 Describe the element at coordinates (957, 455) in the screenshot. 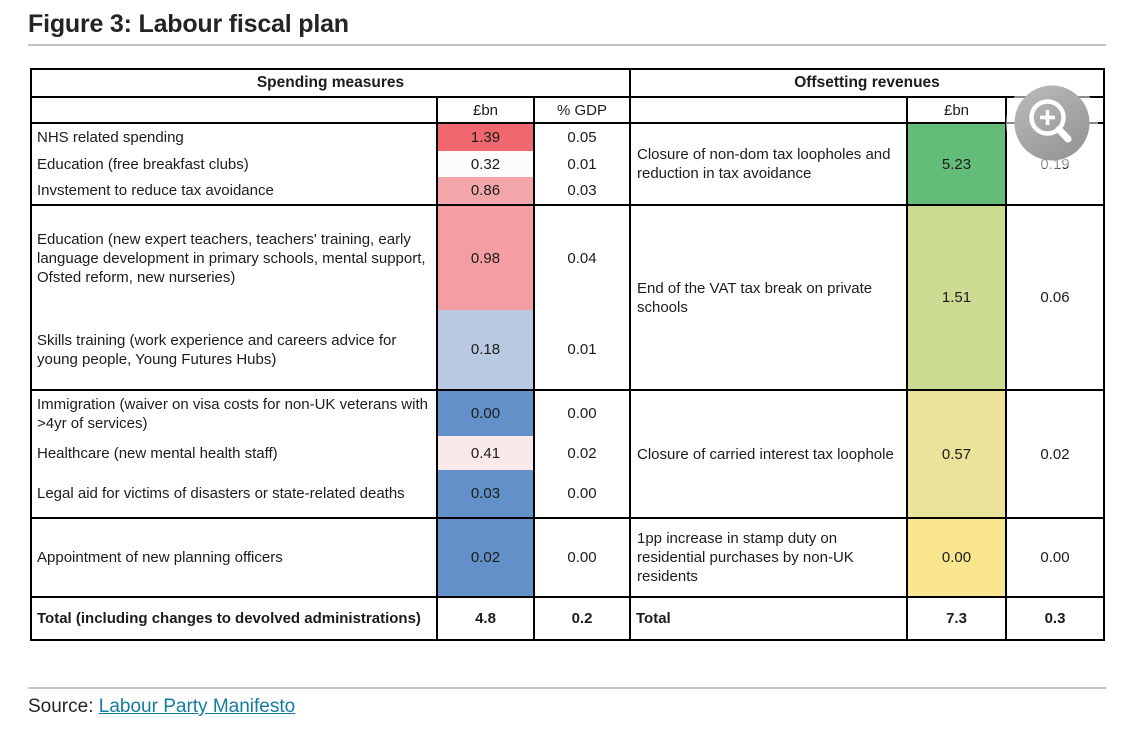

I see `offsetting-row-3-bn: 0.57` at that location.